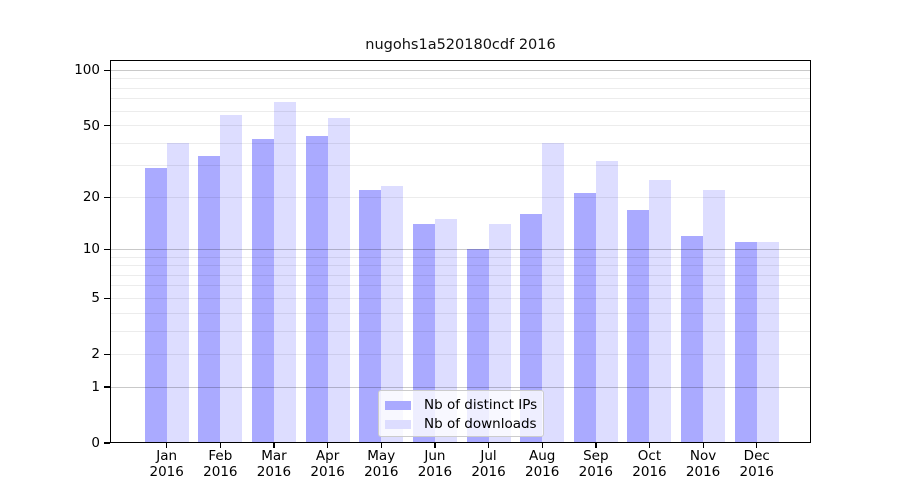  Describe the element at coordinates (606, 301) in the screenshot. I see `bar-nb-of-downloads-sep` at that location.